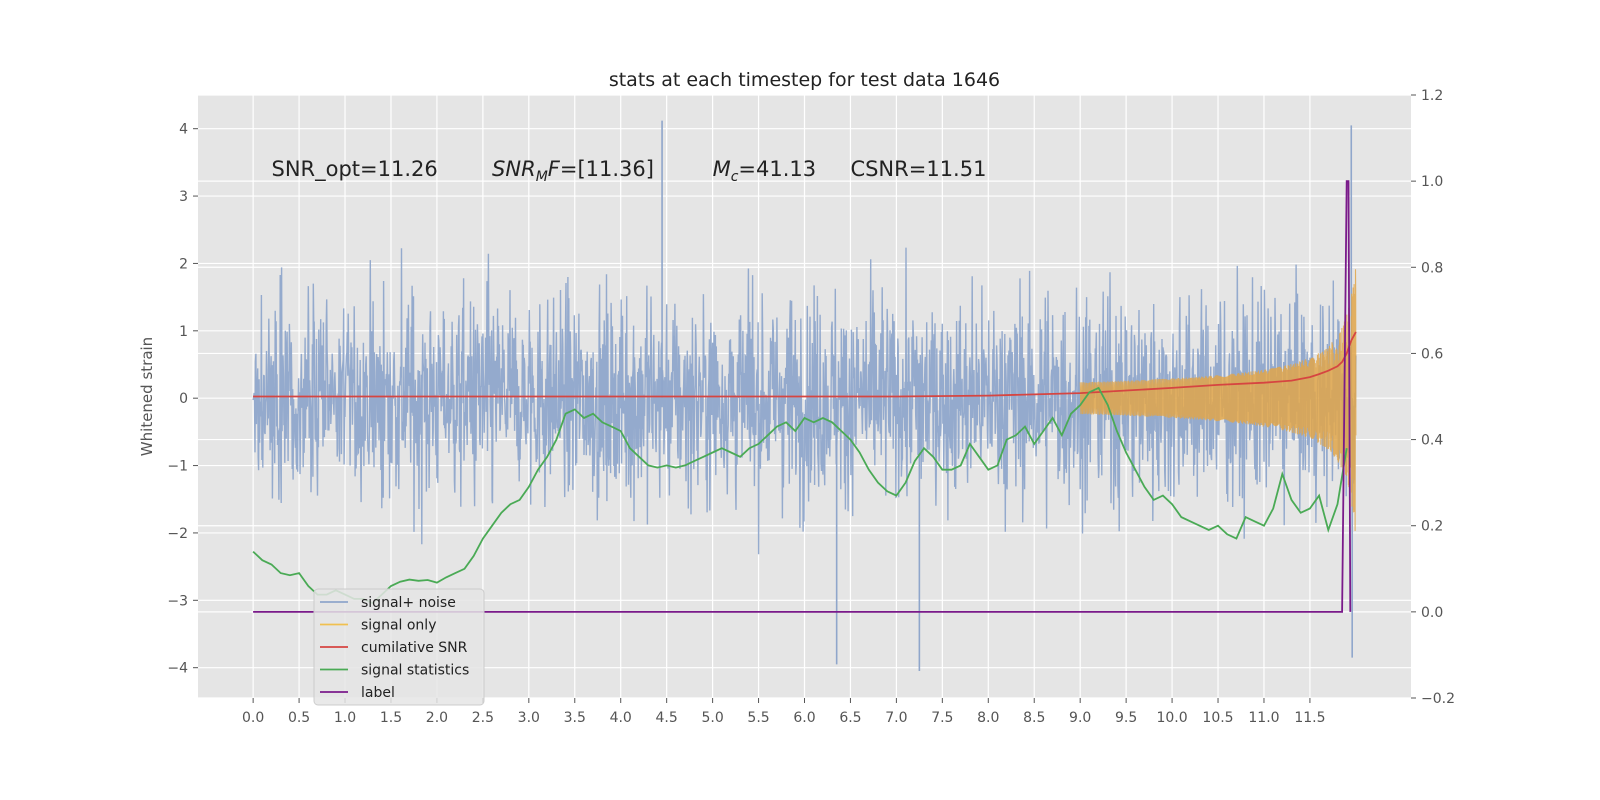 This screenshot has height=800, width=1600. What do you see at coordinates (1432, 268) in the screenshot?
I see `y2-tick-label: 0.8` at bounding box center [1432, 268].